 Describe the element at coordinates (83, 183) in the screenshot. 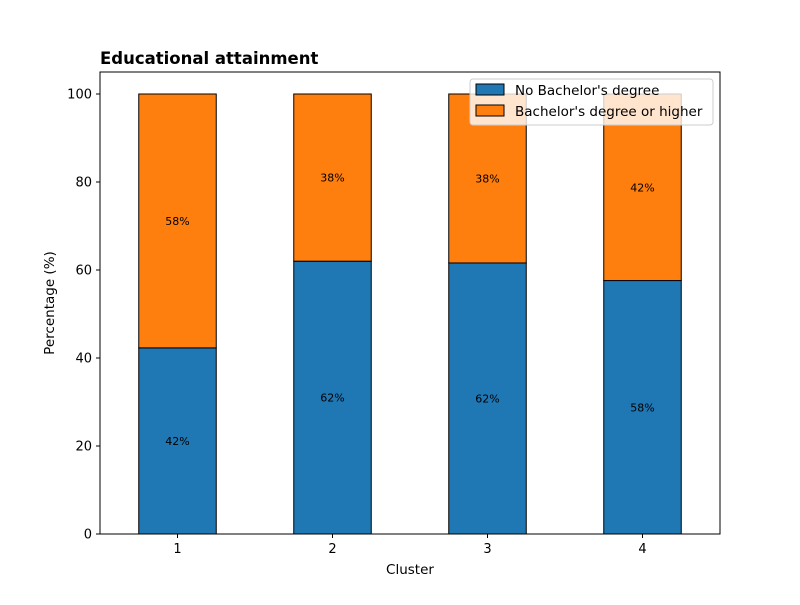

I see `y-tick-label-80: 80` at that location.